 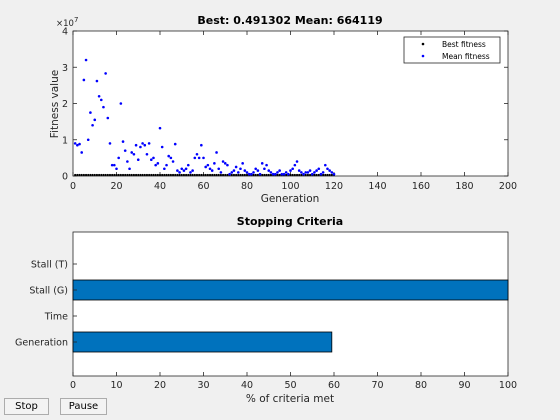 What do you see at coordinates (508, 385) in the screenshot?
I see `stopping-x-tick-label: 100` at bounding box center [508, 385].